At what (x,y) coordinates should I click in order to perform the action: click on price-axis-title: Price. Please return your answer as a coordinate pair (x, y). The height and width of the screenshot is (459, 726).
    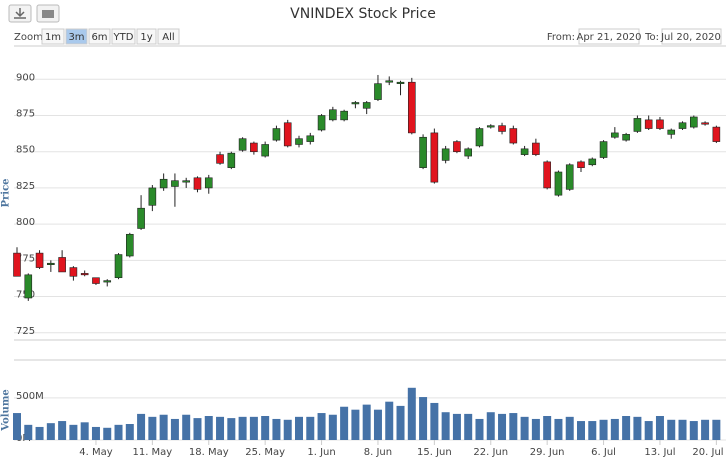
    Looking at the image, I should click on (6, 192).